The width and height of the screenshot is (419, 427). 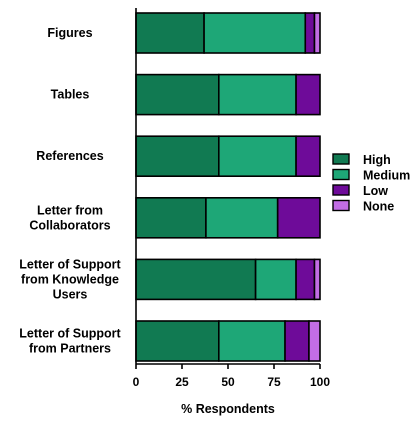 What do you see at coordinates (341, 205) in the screenshot?
I see `legend-swatch-none` at bounding box center [341, 205].